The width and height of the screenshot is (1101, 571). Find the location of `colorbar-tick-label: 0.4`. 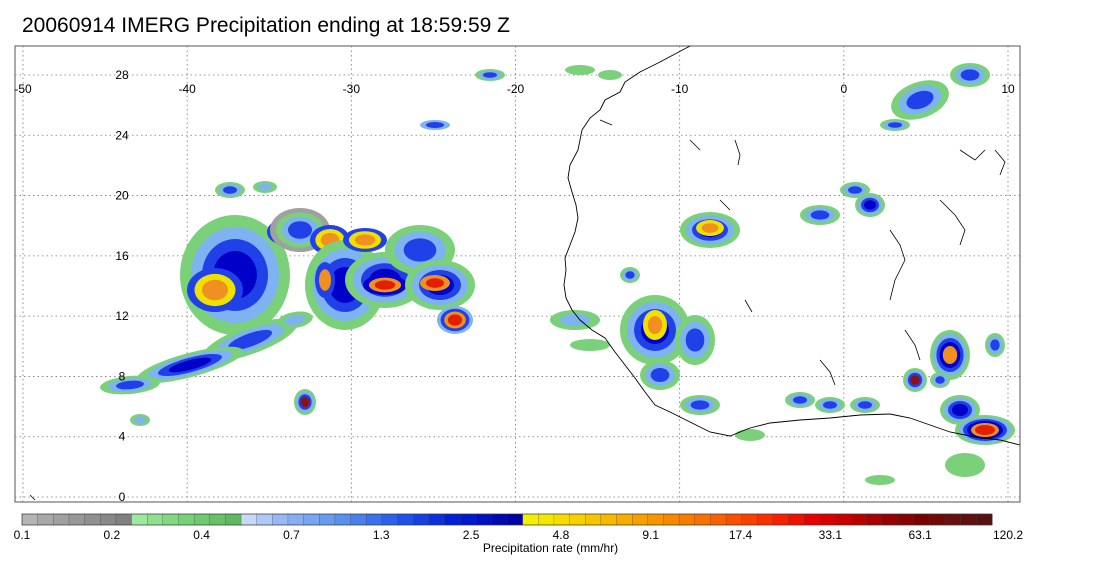

colorbar-tick-label: 0.4 is located at coordinates (201, 535).